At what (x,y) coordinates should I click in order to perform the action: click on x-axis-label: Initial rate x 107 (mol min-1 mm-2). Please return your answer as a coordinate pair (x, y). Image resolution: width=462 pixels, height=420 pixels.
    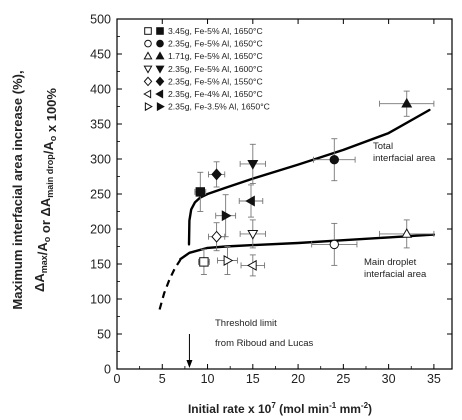
    Looking at the image, I should click on (280, 408).